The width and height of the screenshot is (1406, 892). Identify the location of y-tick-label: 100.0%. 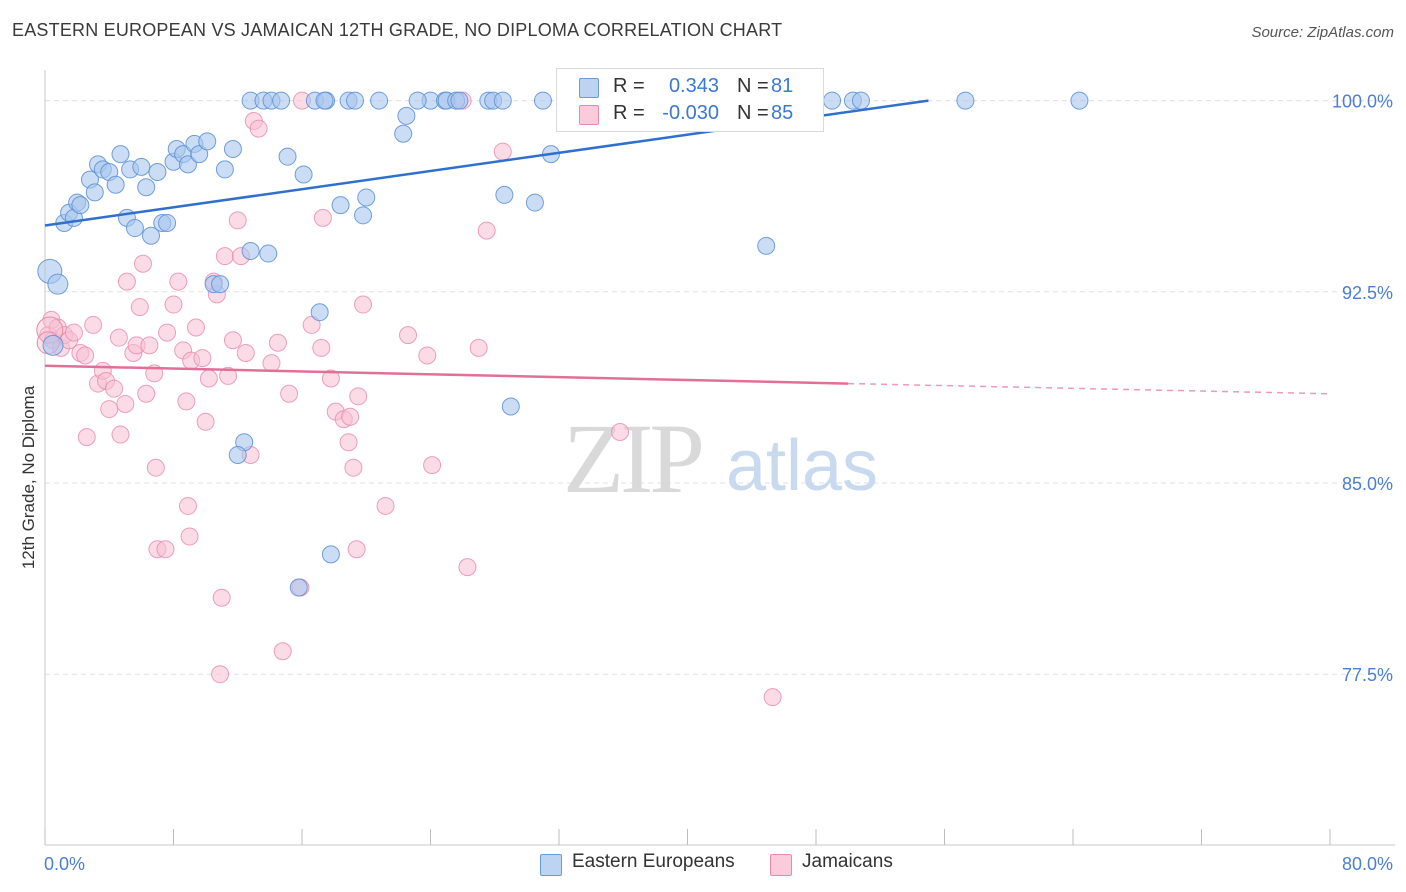
(1362, 102).